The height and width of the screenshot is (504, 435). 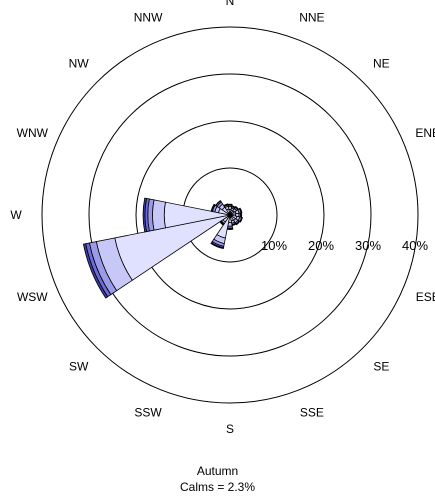 I want to click on direction-label-nne: NNE, so click(x=311, y=17).